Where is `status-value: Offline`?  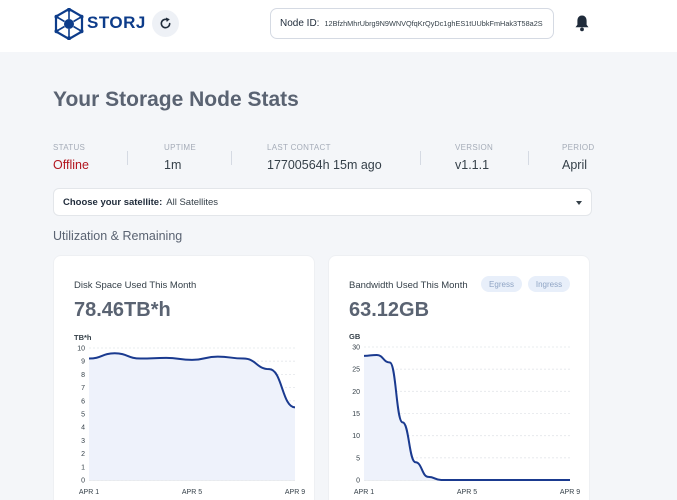 status-value: Offline is located at coordinates (71, 165).